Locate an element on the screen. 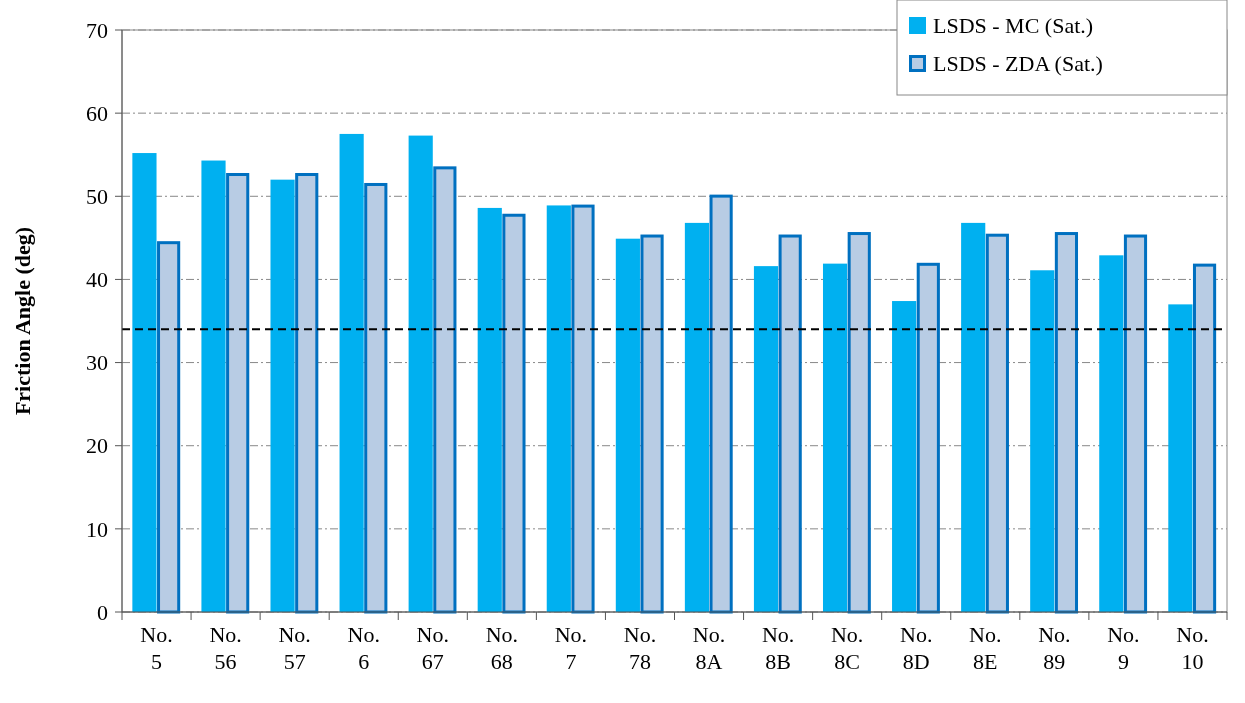 This screenshot has width=1245, height=703. x-tick-label: No. 89 is located at coordinates (1054, 648).